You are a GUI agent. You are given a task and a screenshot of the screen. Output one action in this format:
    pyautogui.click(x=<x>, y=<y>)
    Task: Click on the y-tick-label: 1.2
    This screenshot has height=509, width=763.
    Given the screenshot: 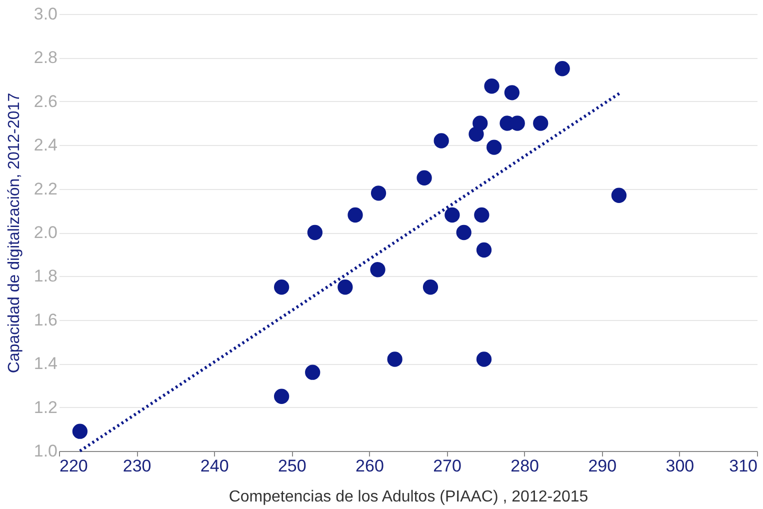 What is the action you would take?
    pyautogui.click(x=46, y=407)
    